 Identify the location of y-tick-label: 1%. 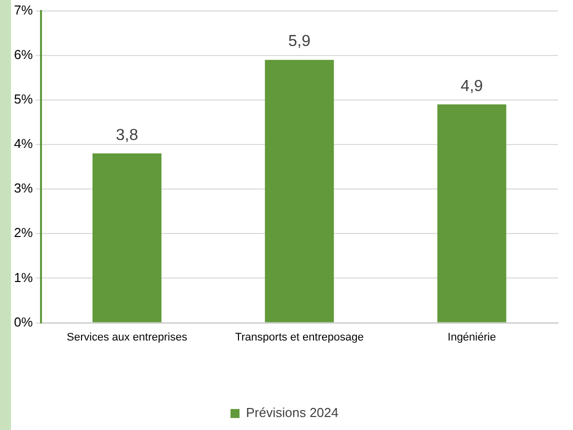
(24, 277).